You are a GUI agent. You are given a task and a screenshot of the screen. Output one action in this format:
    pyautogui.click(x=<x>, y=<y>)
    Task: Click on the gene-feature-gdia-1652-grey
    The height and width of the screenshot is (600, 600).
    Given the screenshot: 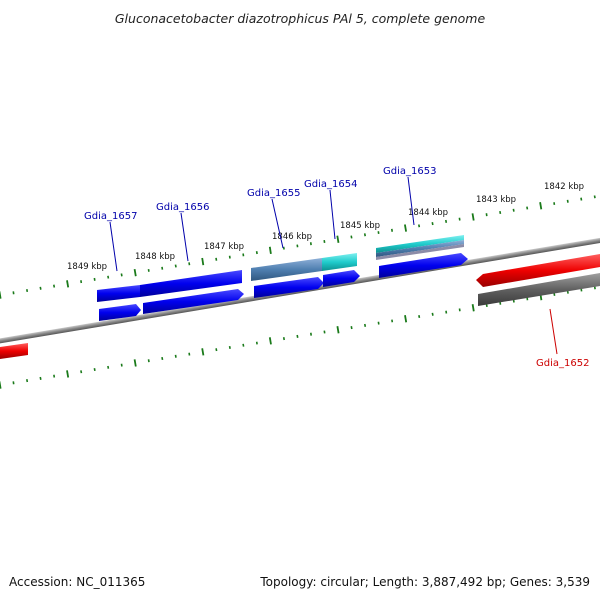 What is the action you would take?
    pyautogui.click(x=539, y=289)
    